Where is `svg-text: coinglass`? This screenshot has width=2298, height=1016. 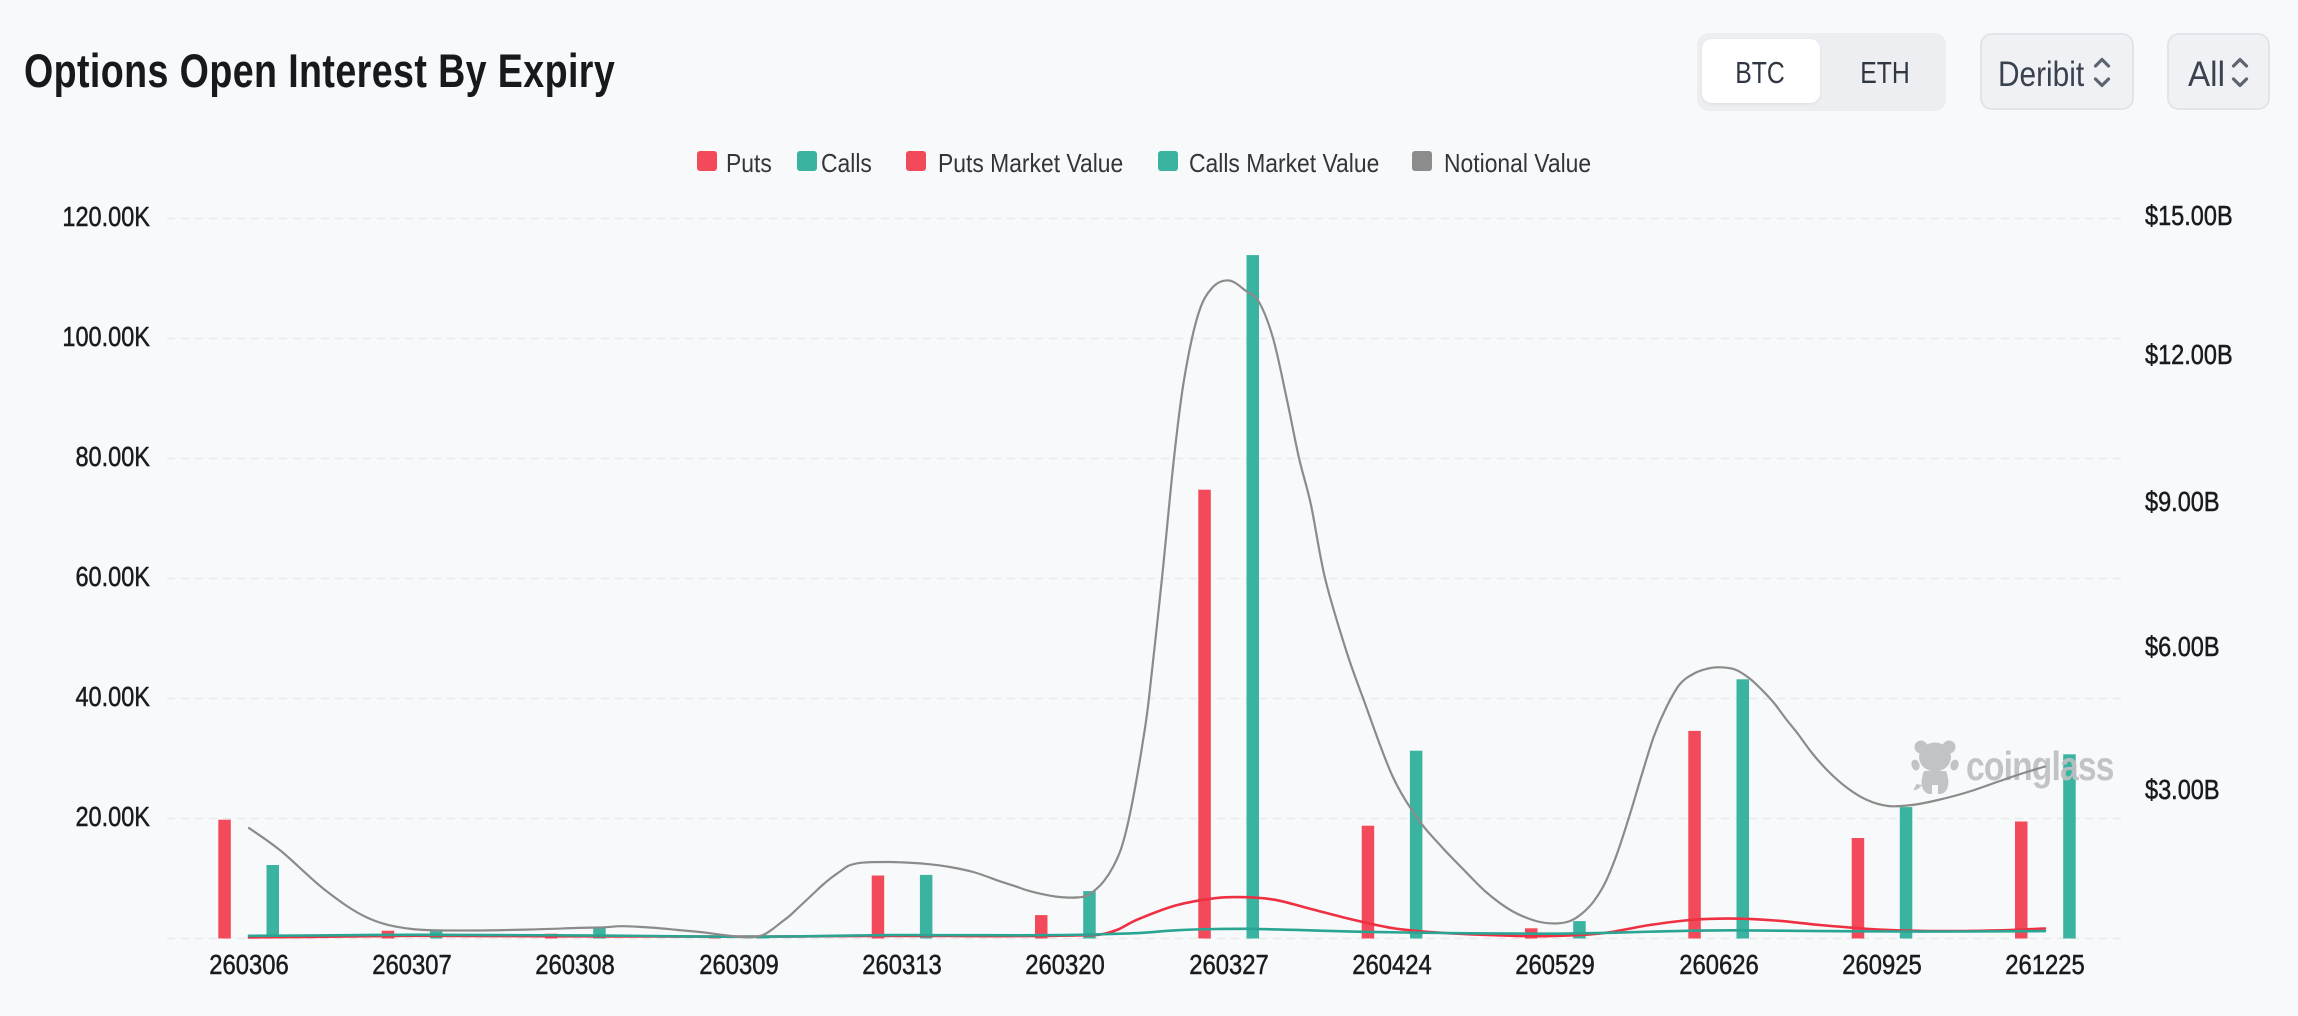 svg-text: coinglass is located at coordinates (2040, 766).